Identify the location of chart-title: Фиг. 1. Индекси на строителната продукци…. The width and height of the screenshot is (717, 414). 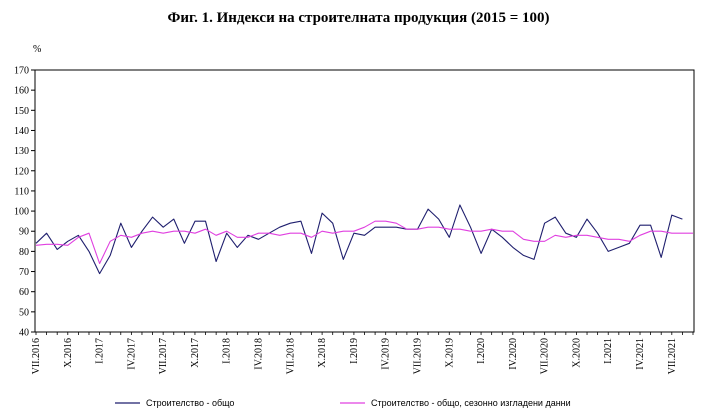
(358, 18).